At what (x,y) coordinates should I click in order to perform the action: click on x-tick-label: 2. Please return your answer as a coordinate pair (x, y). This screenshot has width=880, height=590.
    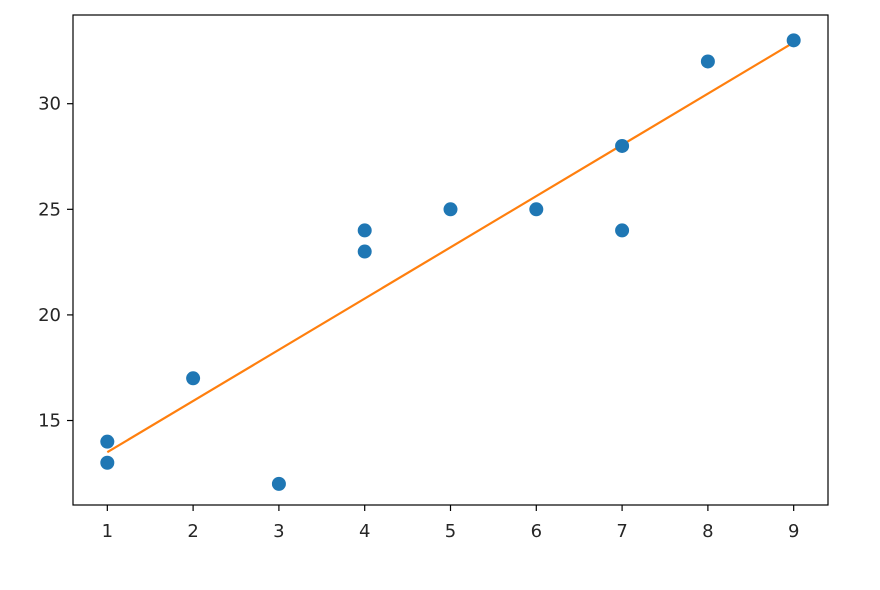
    Looking at the image, I should click on (192, 531).